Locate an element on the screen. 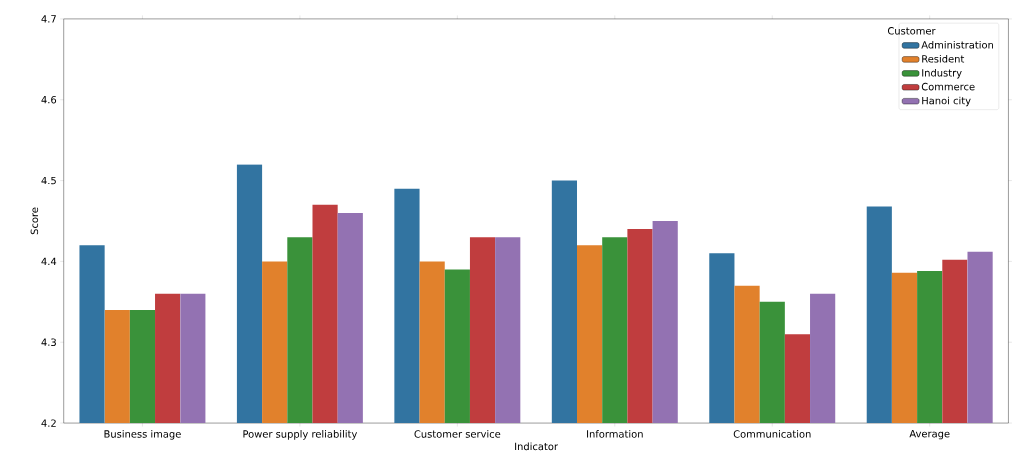 This screenshot has height=466, width=1012. legend-title: Customer is located at coordinates (911, 31).